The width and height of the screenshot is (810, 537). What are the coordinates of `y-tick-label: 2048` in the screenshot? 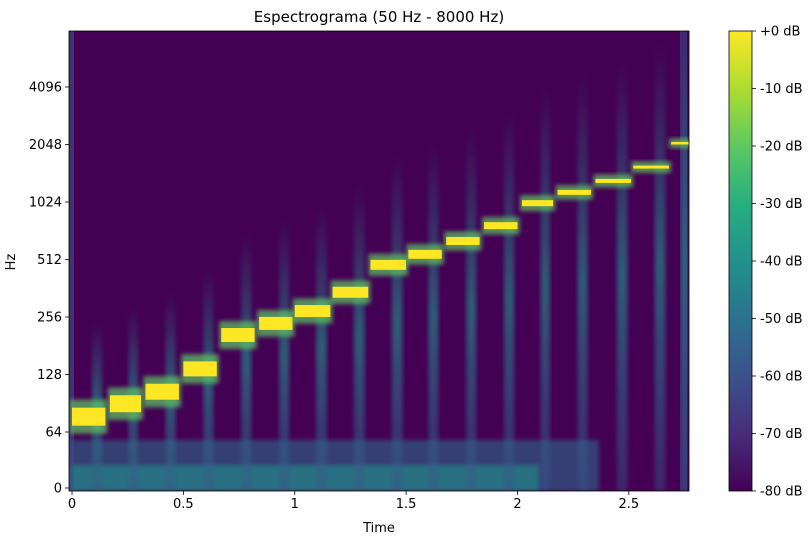 It's located at (45, 145).